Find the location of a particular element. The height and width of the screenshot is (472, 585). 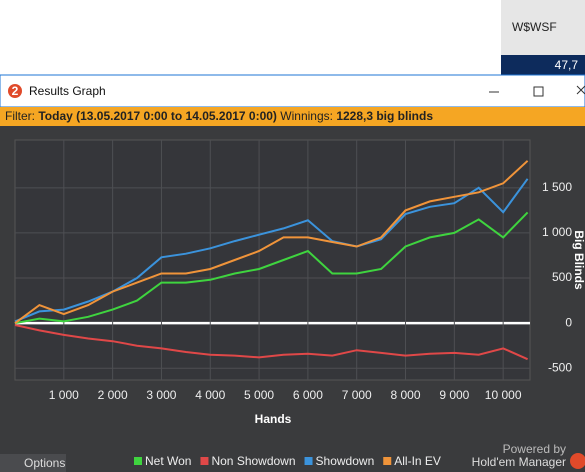

app-icon is located at coordinates (15, 91).